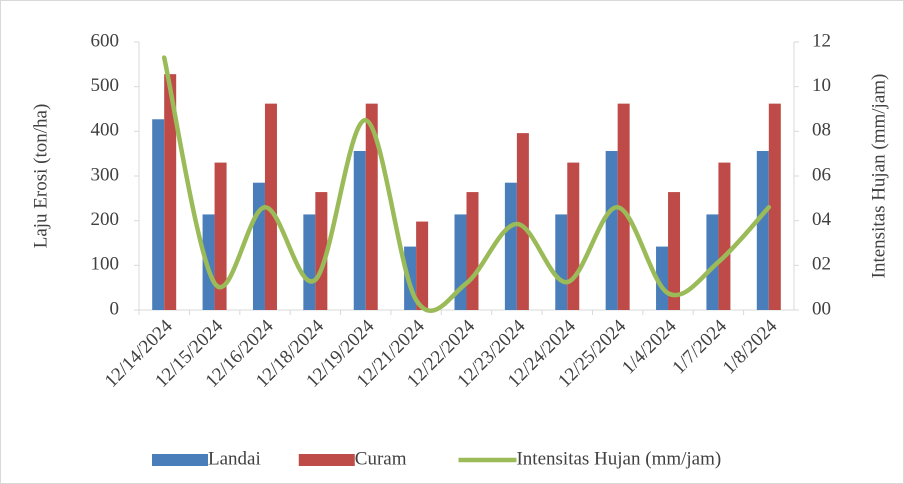  Describe the element at coordinates (822, 219) in the screenshot. I see `y2-tick-label: 04` at that location.